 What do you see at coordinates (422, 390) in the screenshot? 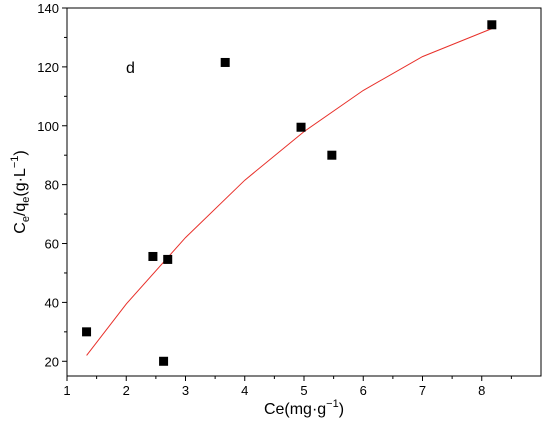
I see `x-tick-label: 7` at bounding box center [422, 390].